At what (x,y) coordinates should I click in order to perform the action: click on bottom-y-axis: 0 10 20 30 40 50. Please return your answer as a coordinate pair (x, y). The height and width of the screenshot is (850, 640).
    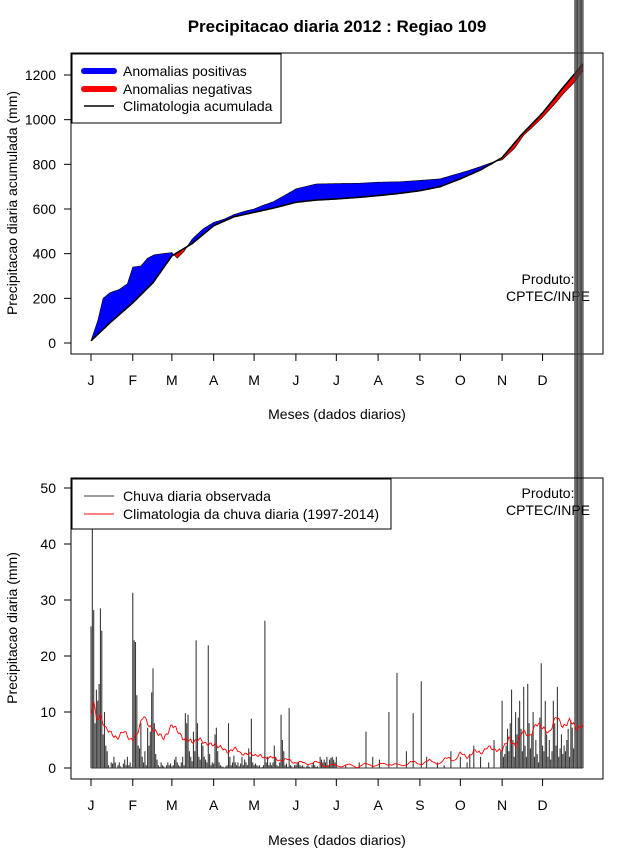
    Looking at the image, I should click on (55, 628).